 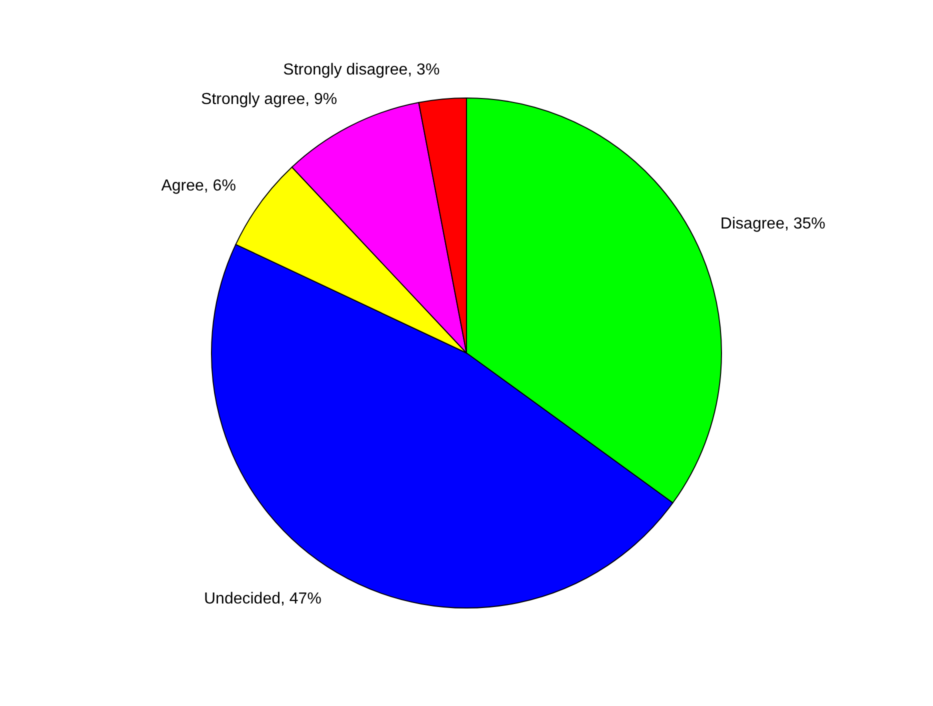 I want to click on slice-label: Agree, 6%, so click(x=198, y=185).